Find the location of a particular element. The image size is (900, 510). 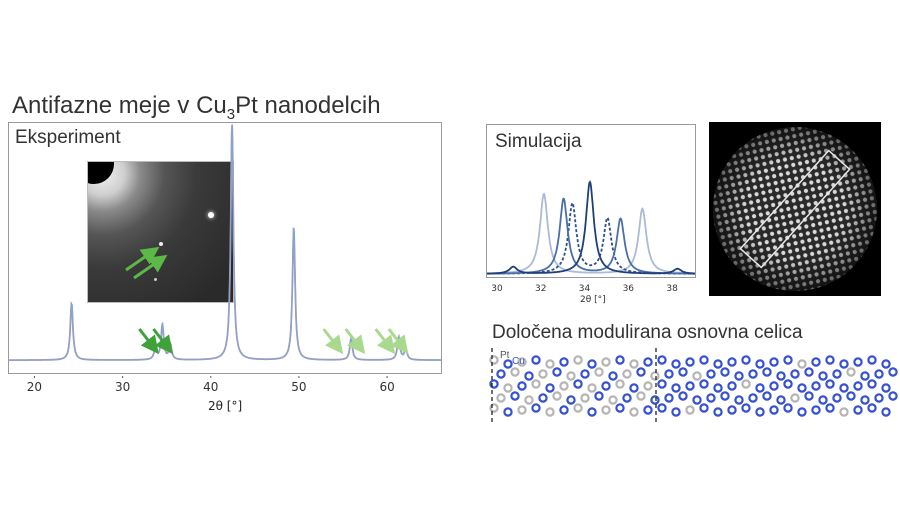

sim-x-tick-label: 36 is located at coordinates (629, 289).